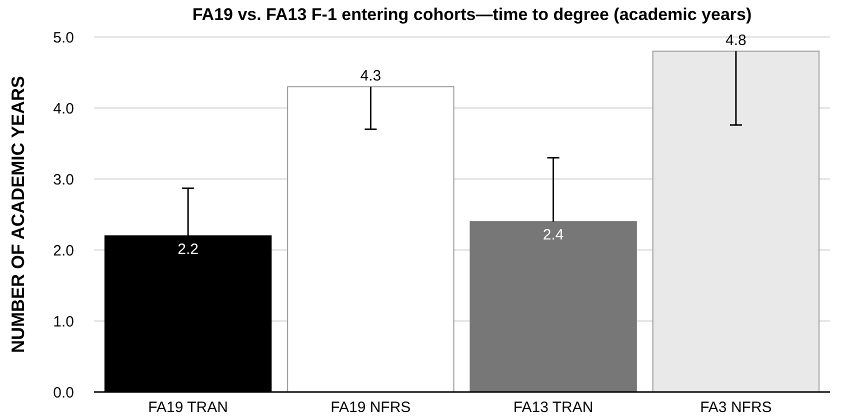 This screenshot has height=419, width=850. Describe the element at coordinates (63, 37) in the screenshot. I see `y-tick-label: 5.0` at that location.